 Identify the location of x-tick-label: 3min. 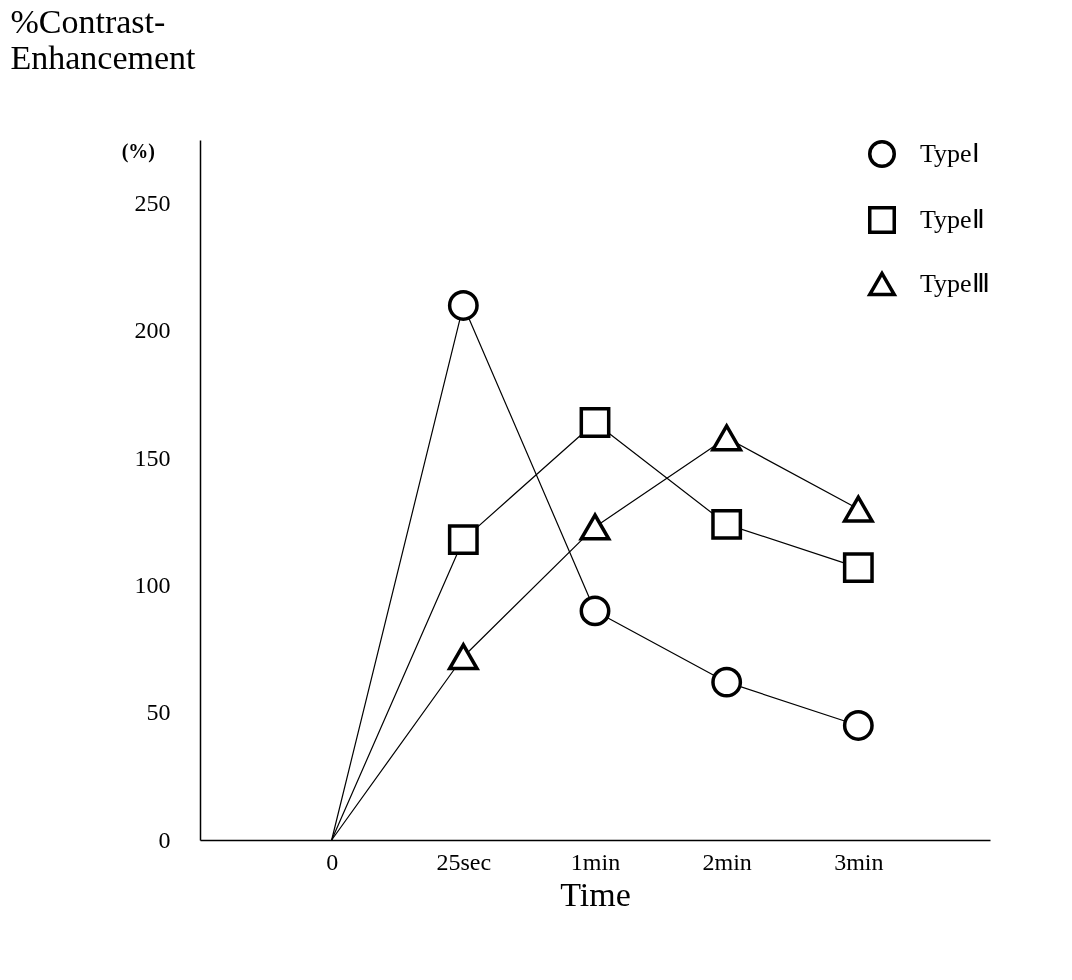
(859, 861).